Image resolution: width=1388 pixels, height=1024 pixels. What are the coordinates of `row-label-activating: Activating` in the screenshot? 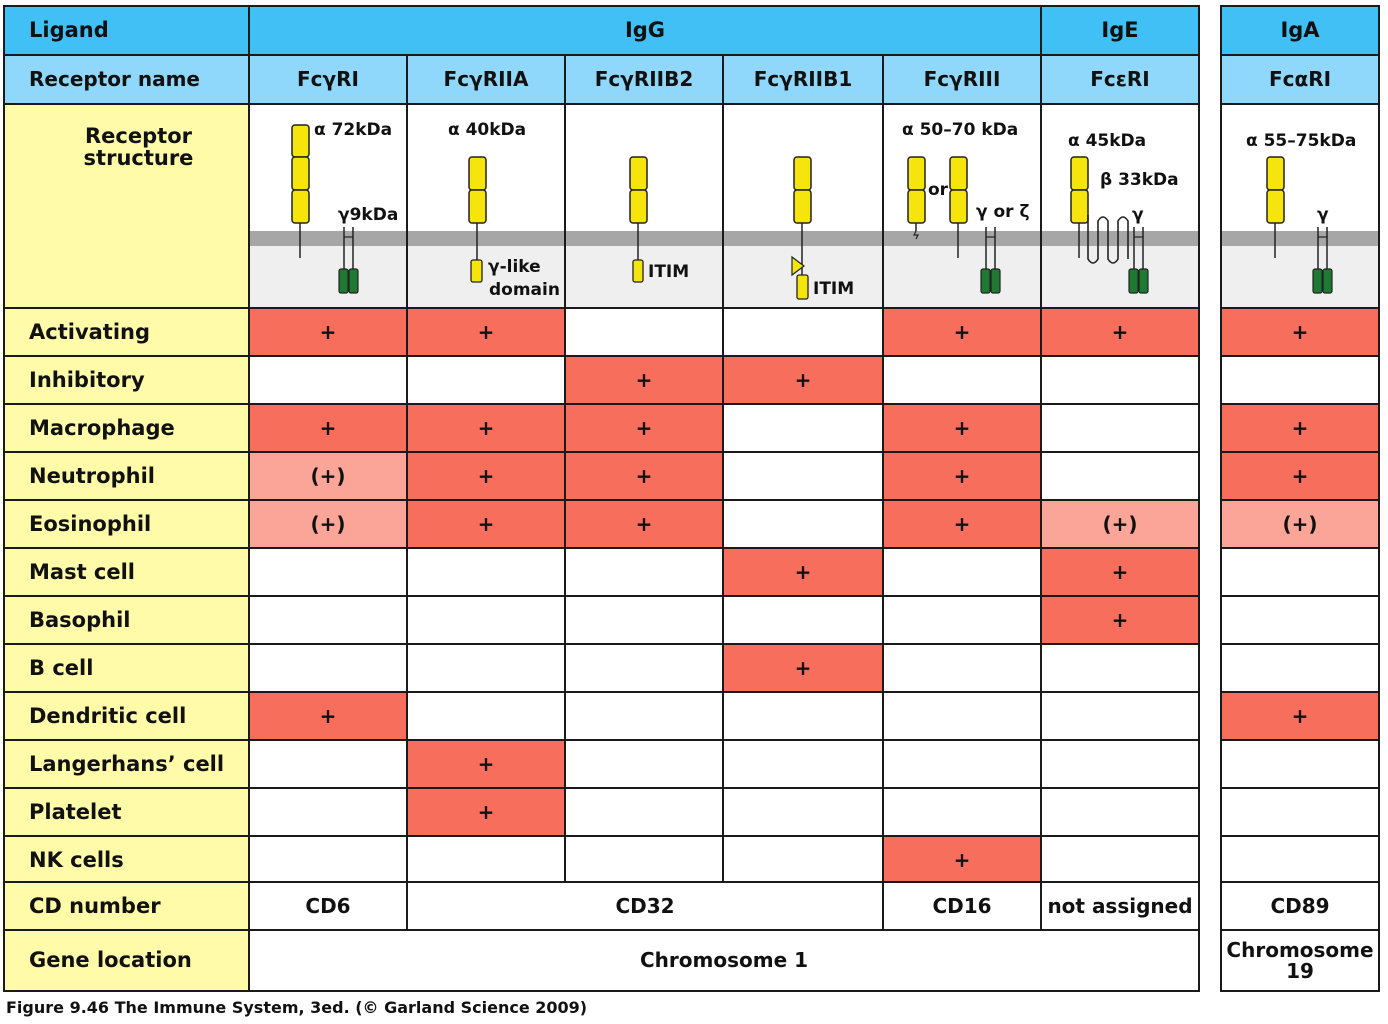 It's located at (126, 332).